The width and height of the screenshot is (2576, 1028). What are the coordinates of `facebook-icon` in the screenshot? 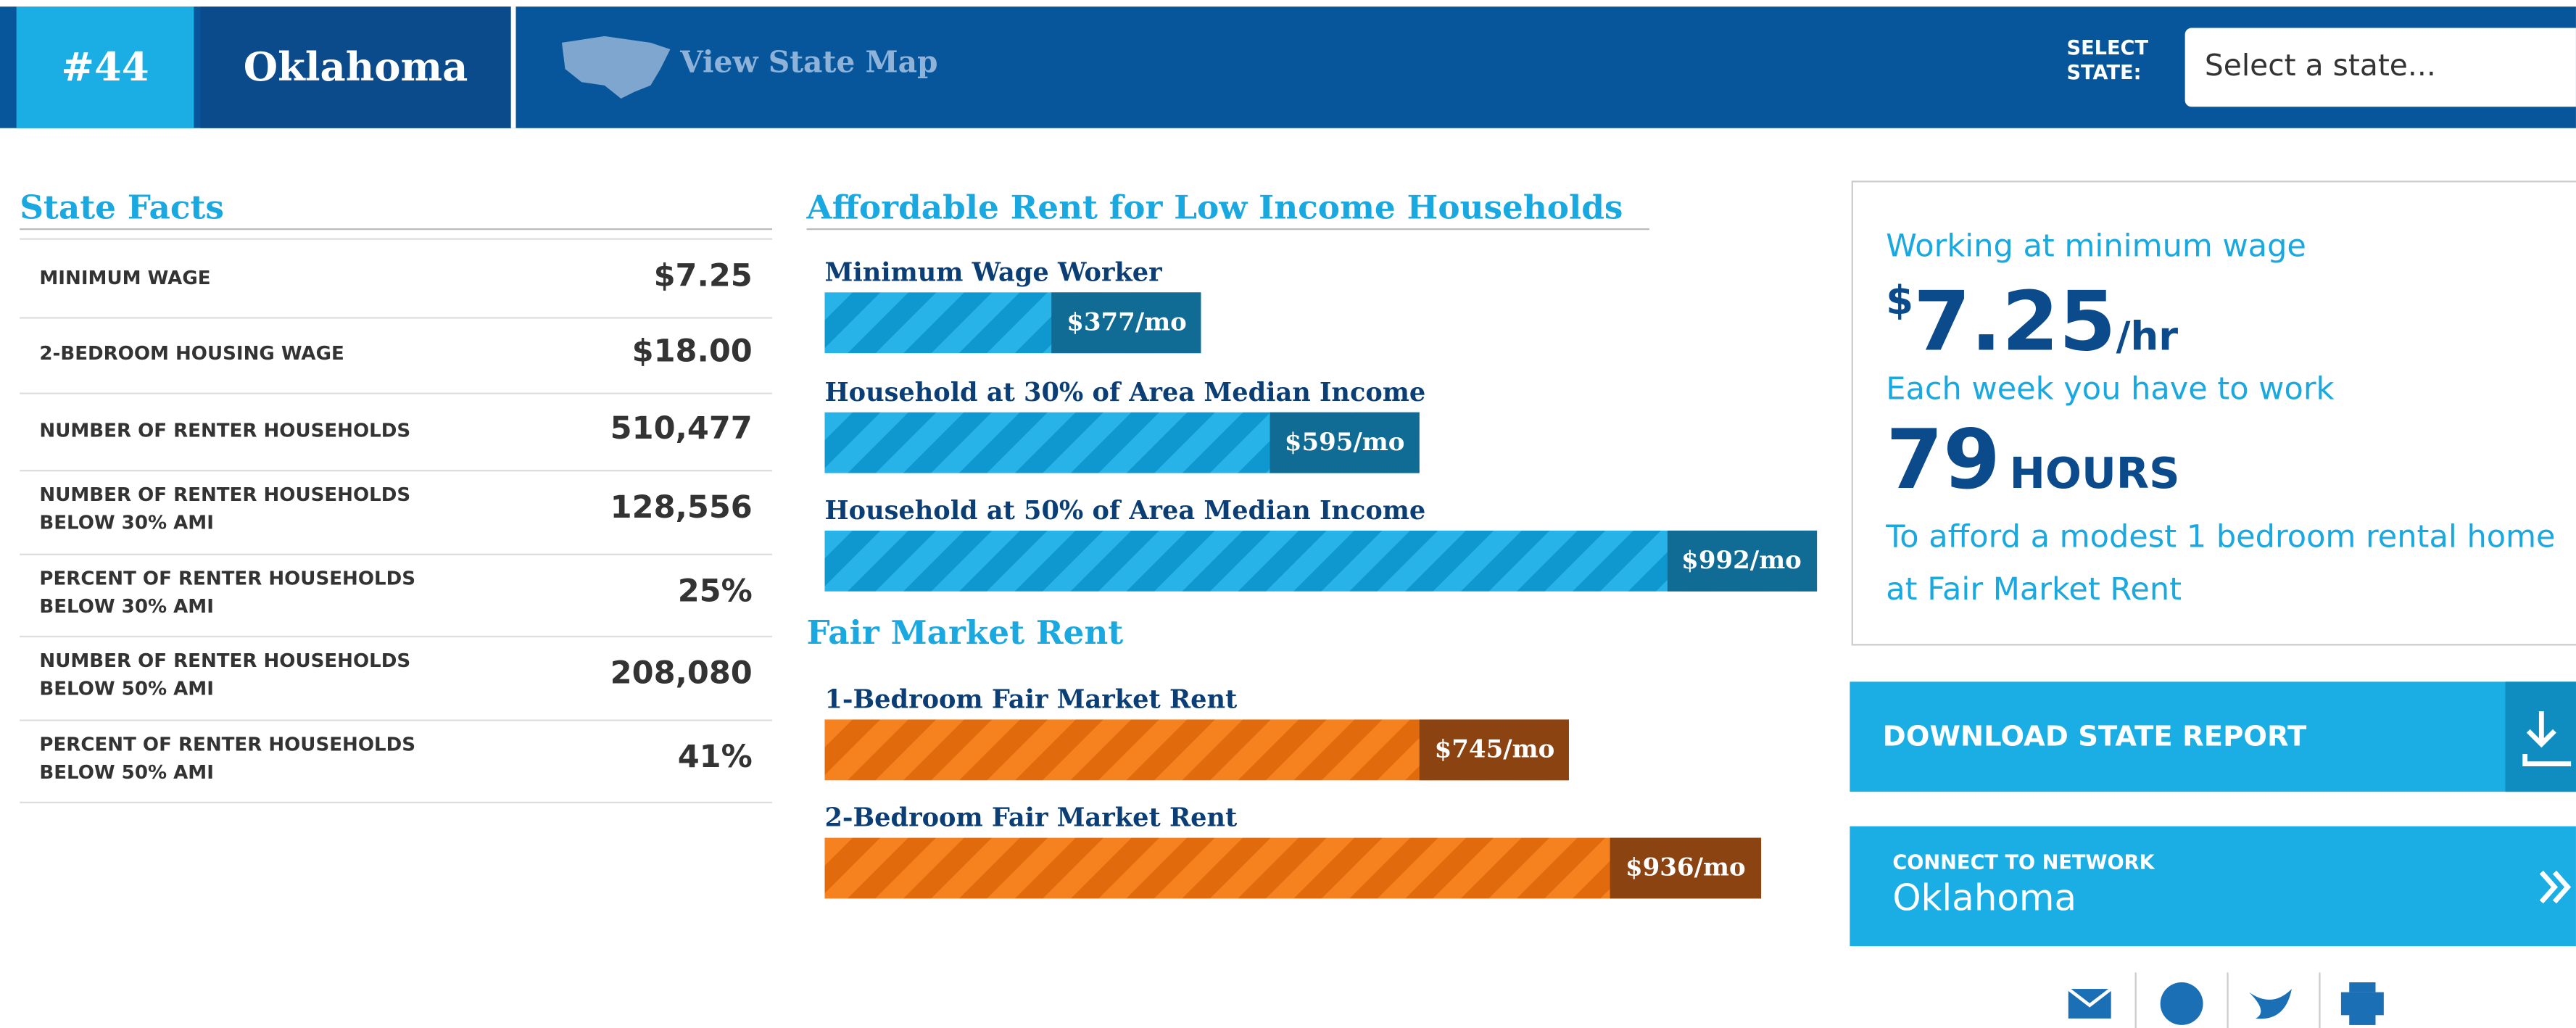 It's located at (2181, 1003).